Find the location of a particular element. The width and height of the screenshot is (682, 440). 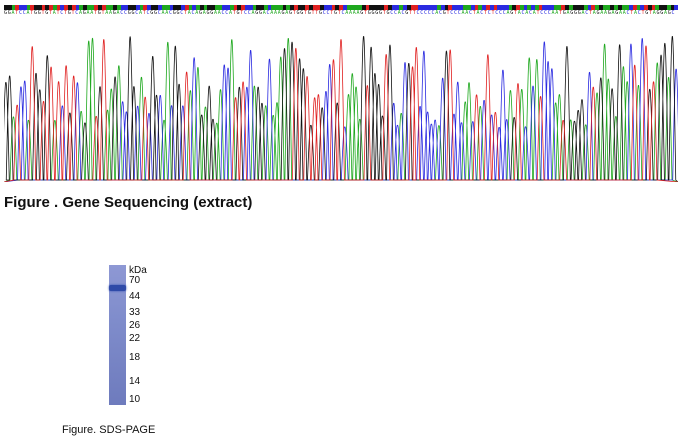

sequence-quality-bar is located at coordinates (341, 7).